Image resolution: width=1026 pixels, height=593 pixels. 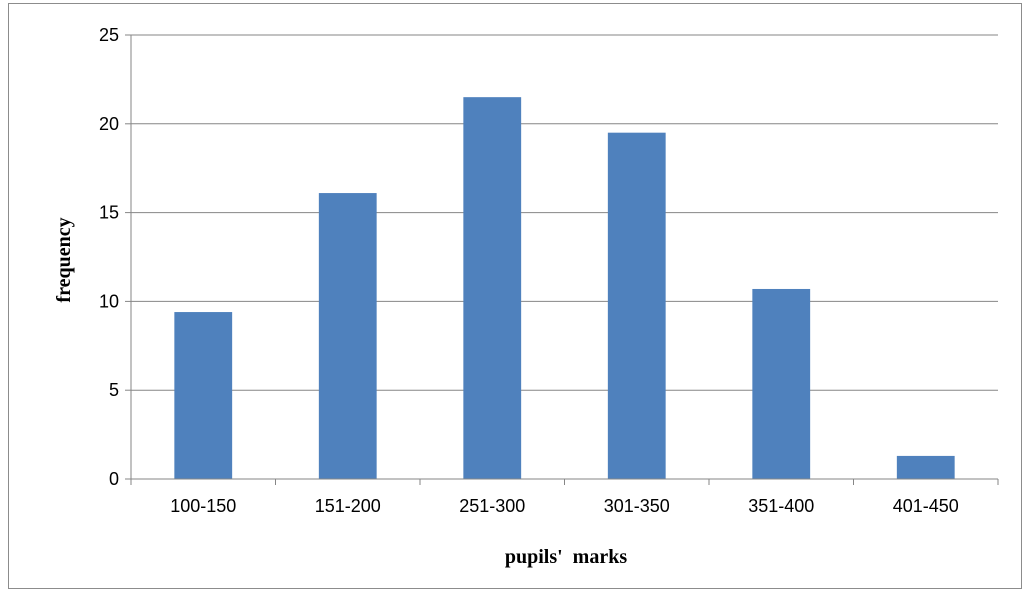 I want to click on x-tick-label: 151-200, so click(x=348, y=506).